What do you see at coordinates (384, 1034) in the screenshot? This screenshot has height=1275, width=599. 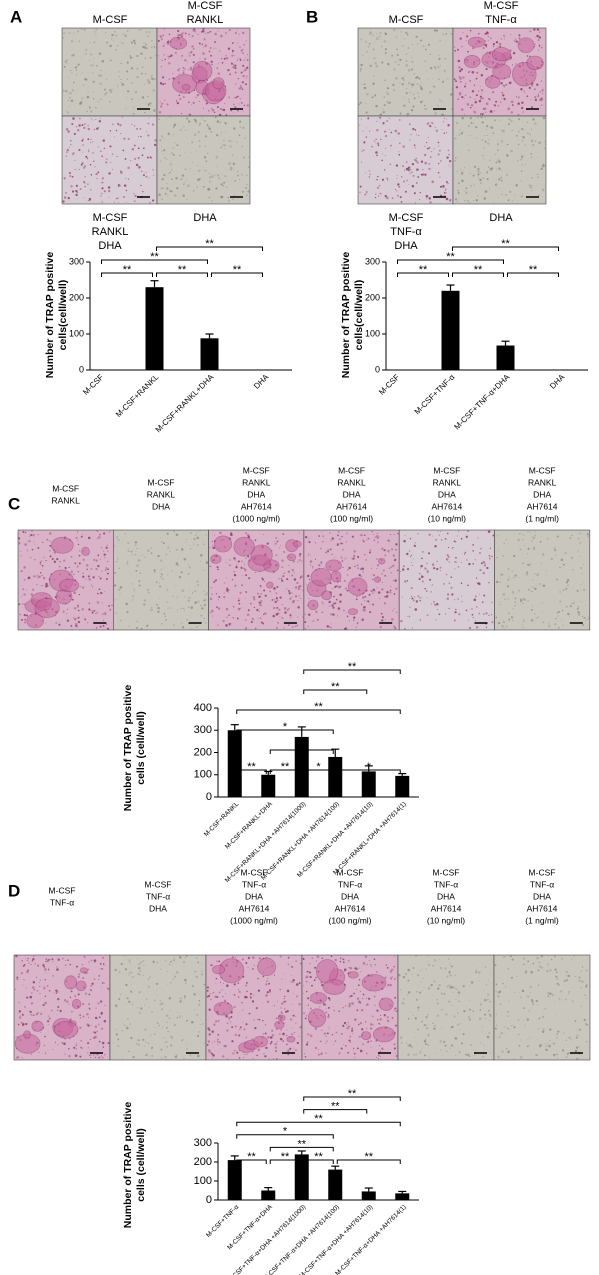 I see `osteoclast` at bounding box center [384, 1034].